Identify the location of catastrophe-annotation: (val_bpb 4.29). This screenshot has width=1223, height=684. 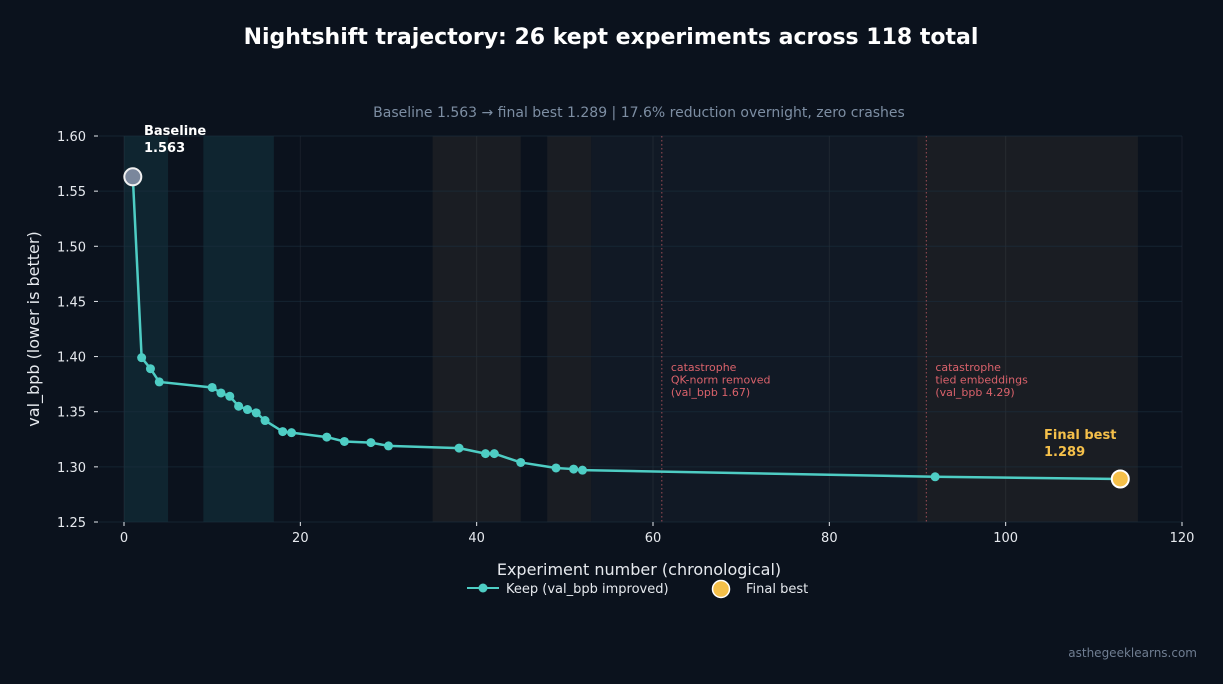
(974, 392).